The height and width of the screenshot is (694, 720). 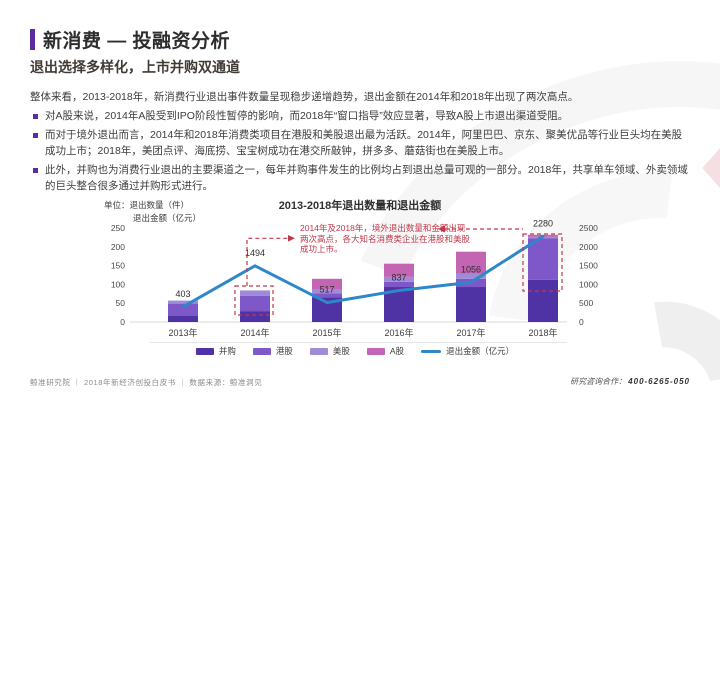 What do you see at coordinates (329, 351) in the screenshot?
I see `legend-item-us: 美股` at bounding box center [329, 351].